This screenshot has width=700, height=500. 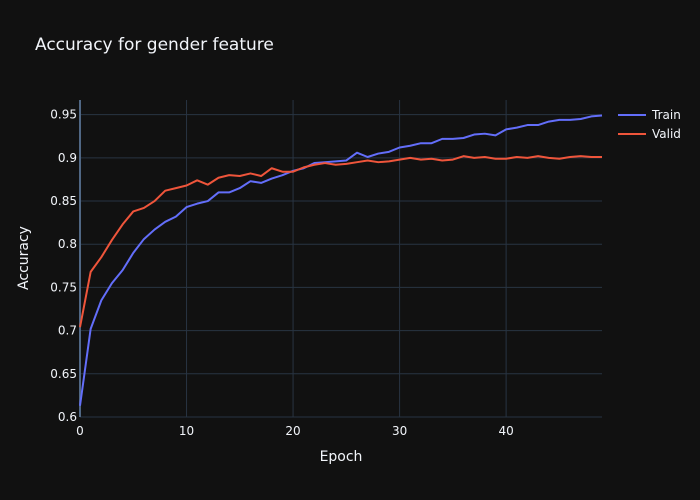 What do you see at coordinates (63, 287) in the screenshot?
I see `y-tick-label: 0.75` at bounding box center [63, 287].